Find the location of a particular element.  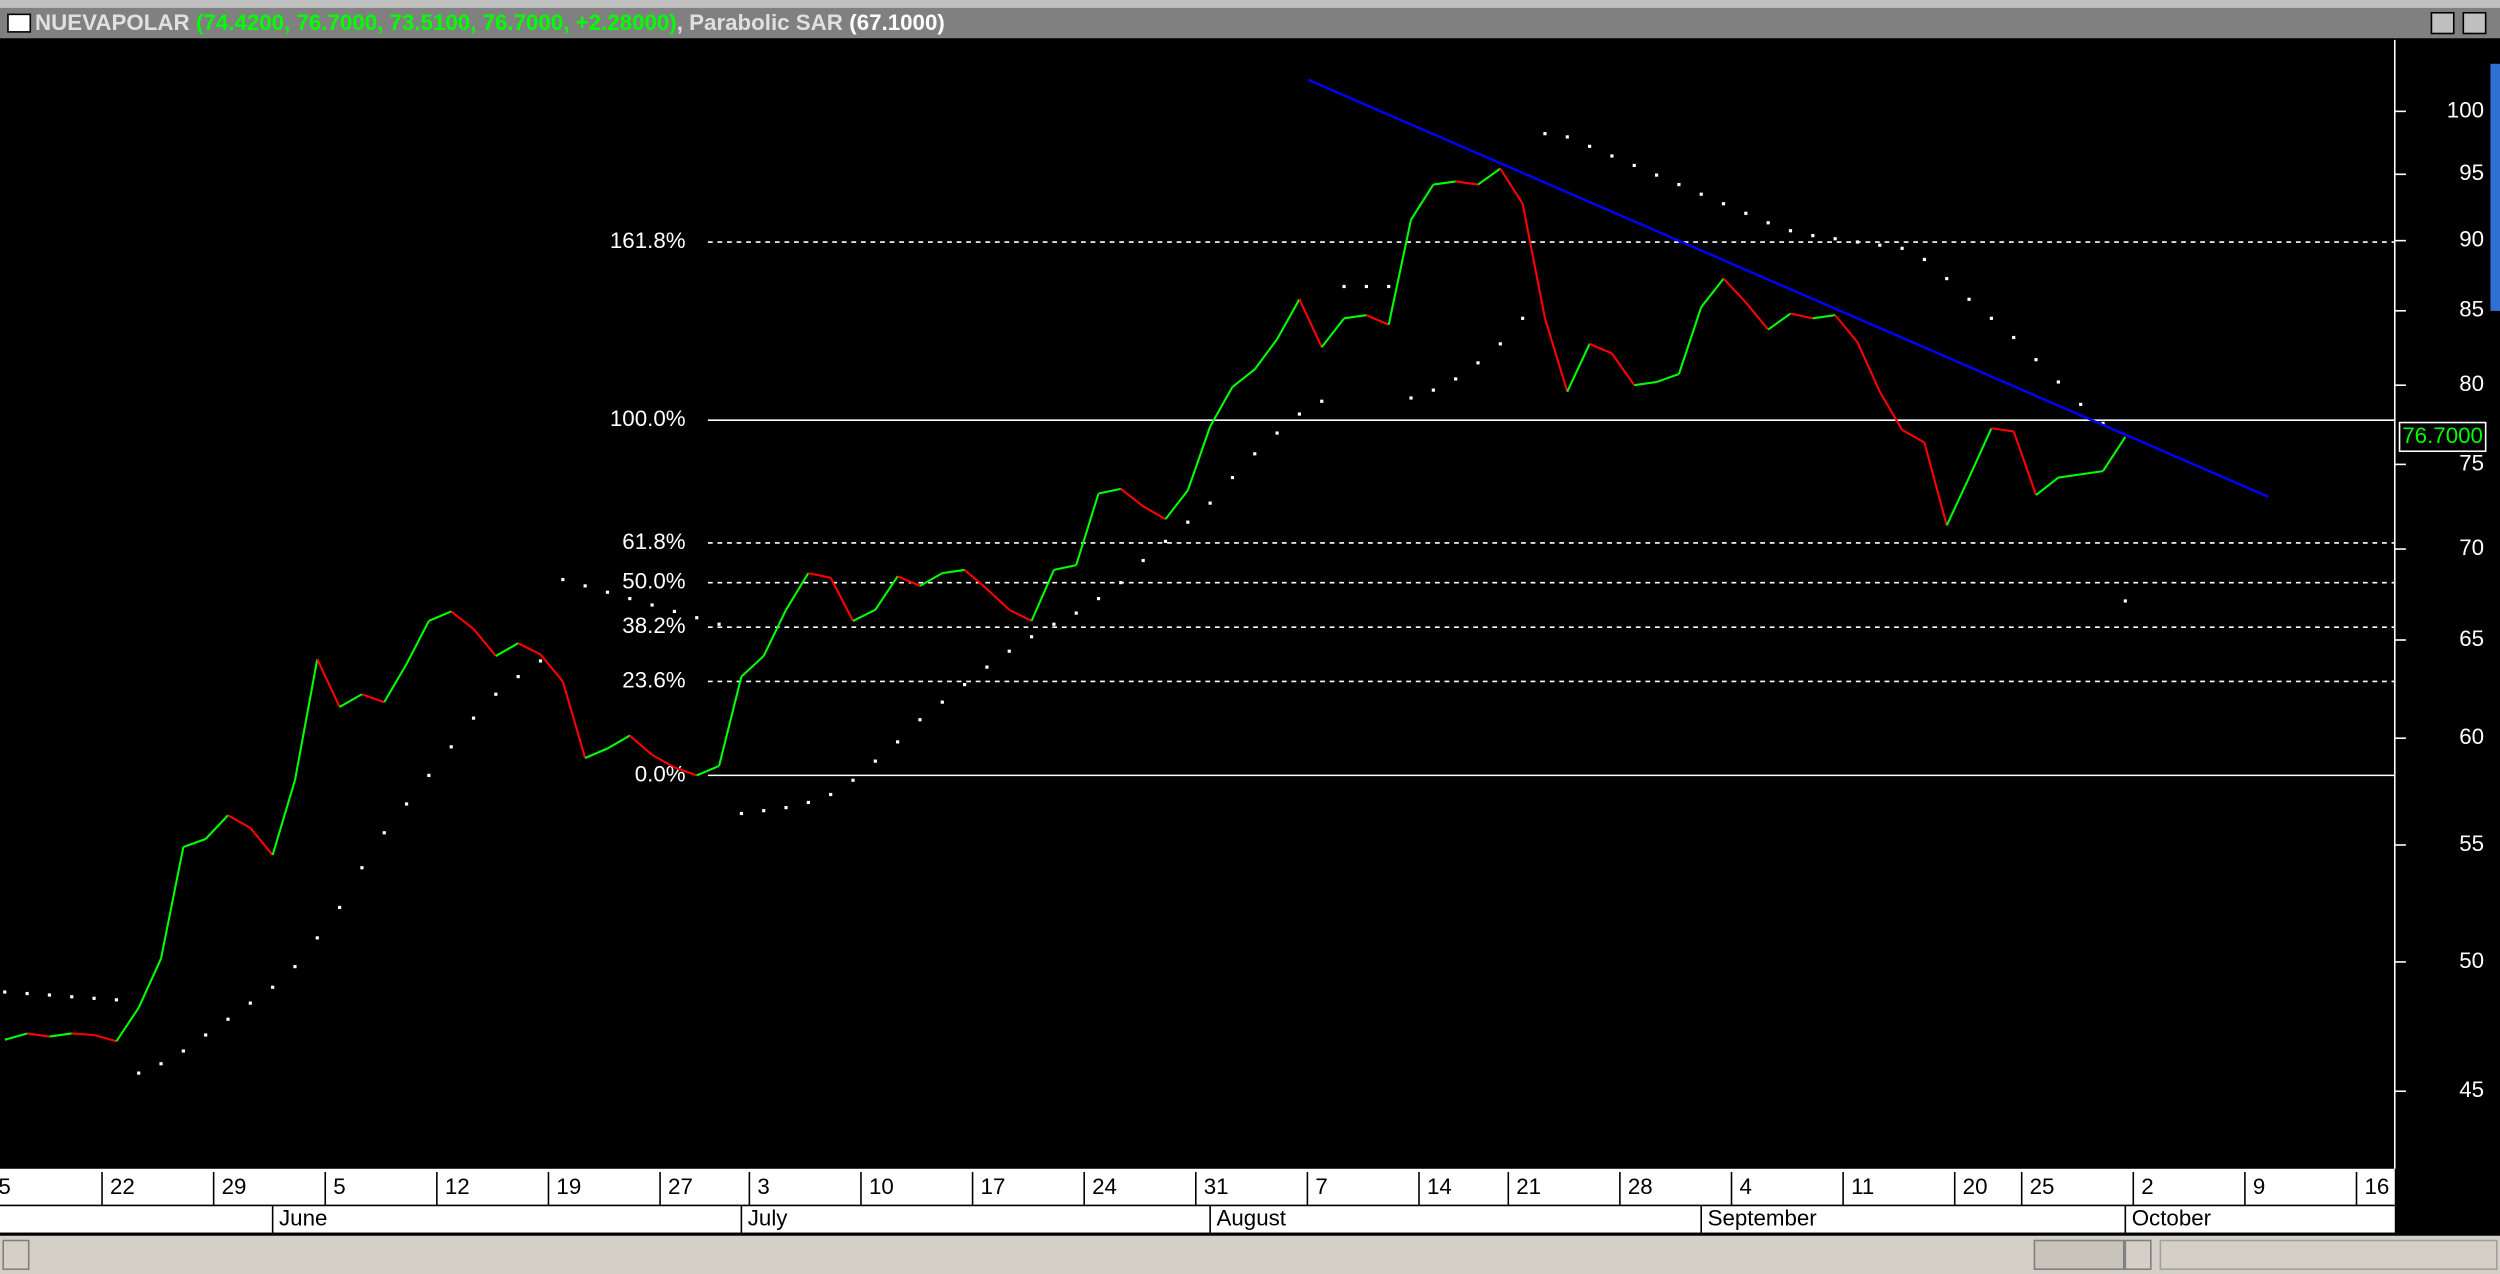

scroll-left is located at coordinates (16, 1255).